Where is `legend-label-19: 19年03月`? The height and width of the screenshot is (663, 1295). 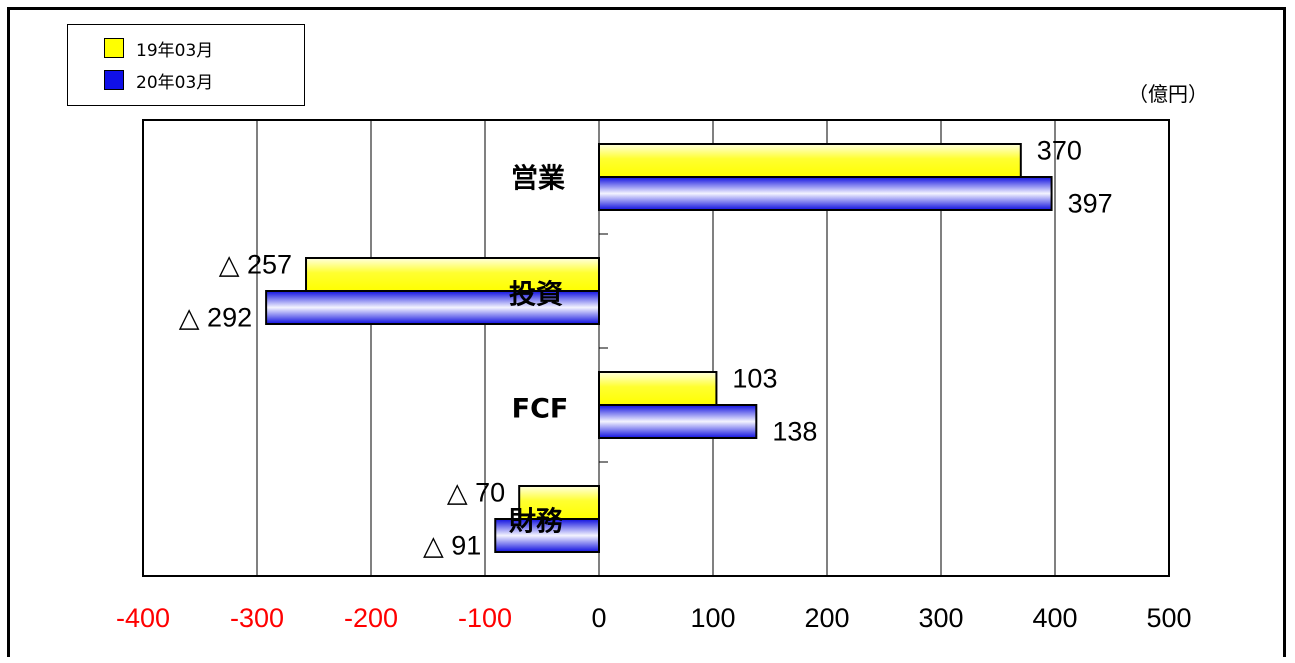
legend-label-19: 19年03月 is located at coordinates (175, 50).